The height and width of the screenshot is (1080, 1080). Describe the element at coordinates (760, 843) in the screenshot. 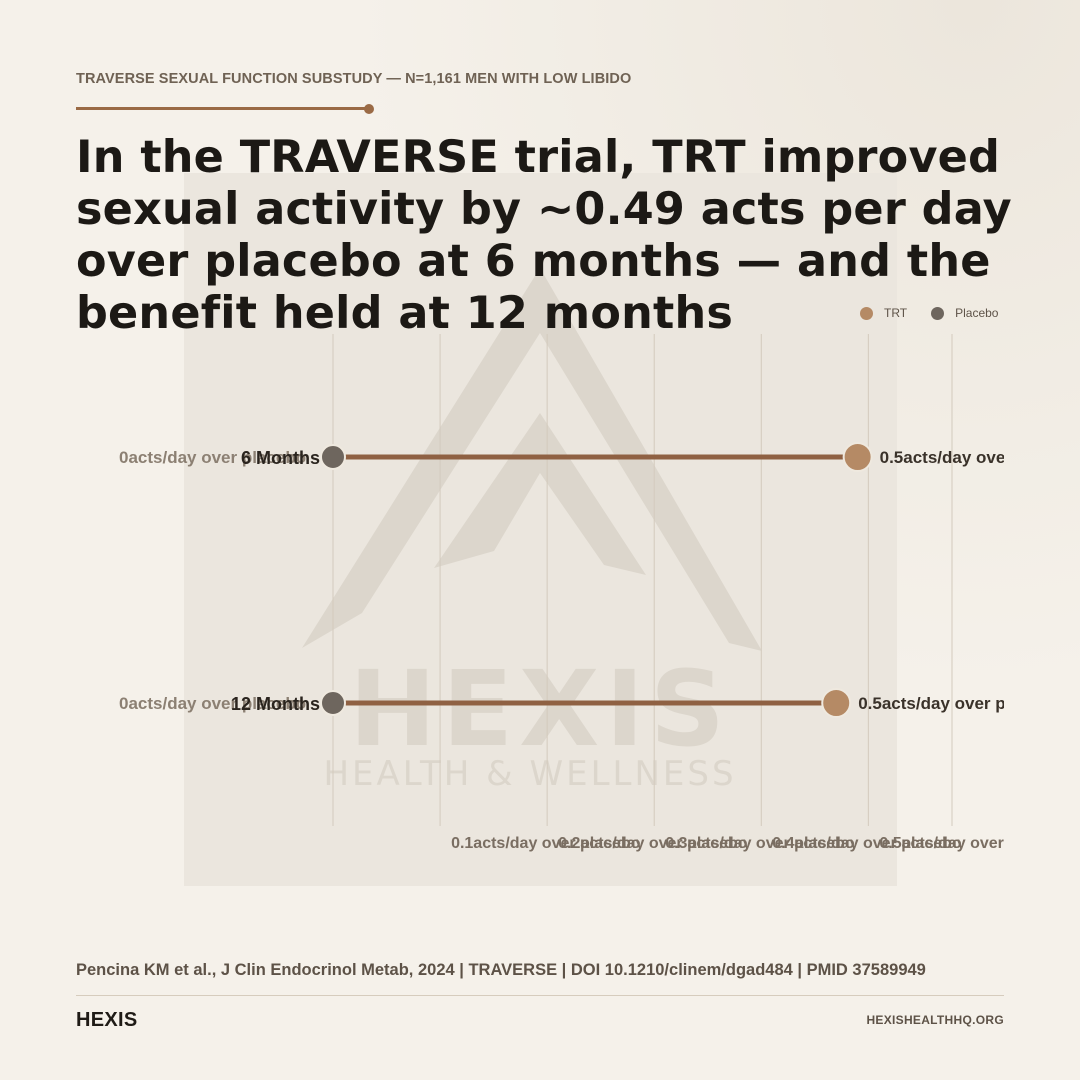

I see `x-tick-label: 0.3acts/day over placebo` at that location.